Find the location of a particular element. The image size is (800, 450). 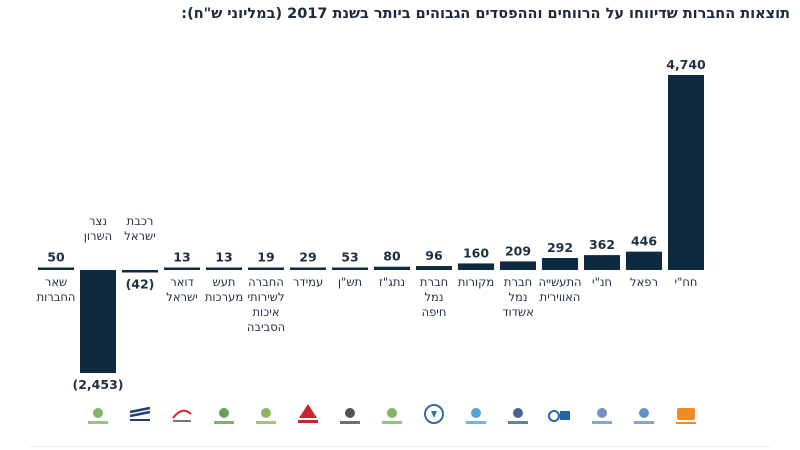

value-label-1: 446 is located at coordinates (644, 241).